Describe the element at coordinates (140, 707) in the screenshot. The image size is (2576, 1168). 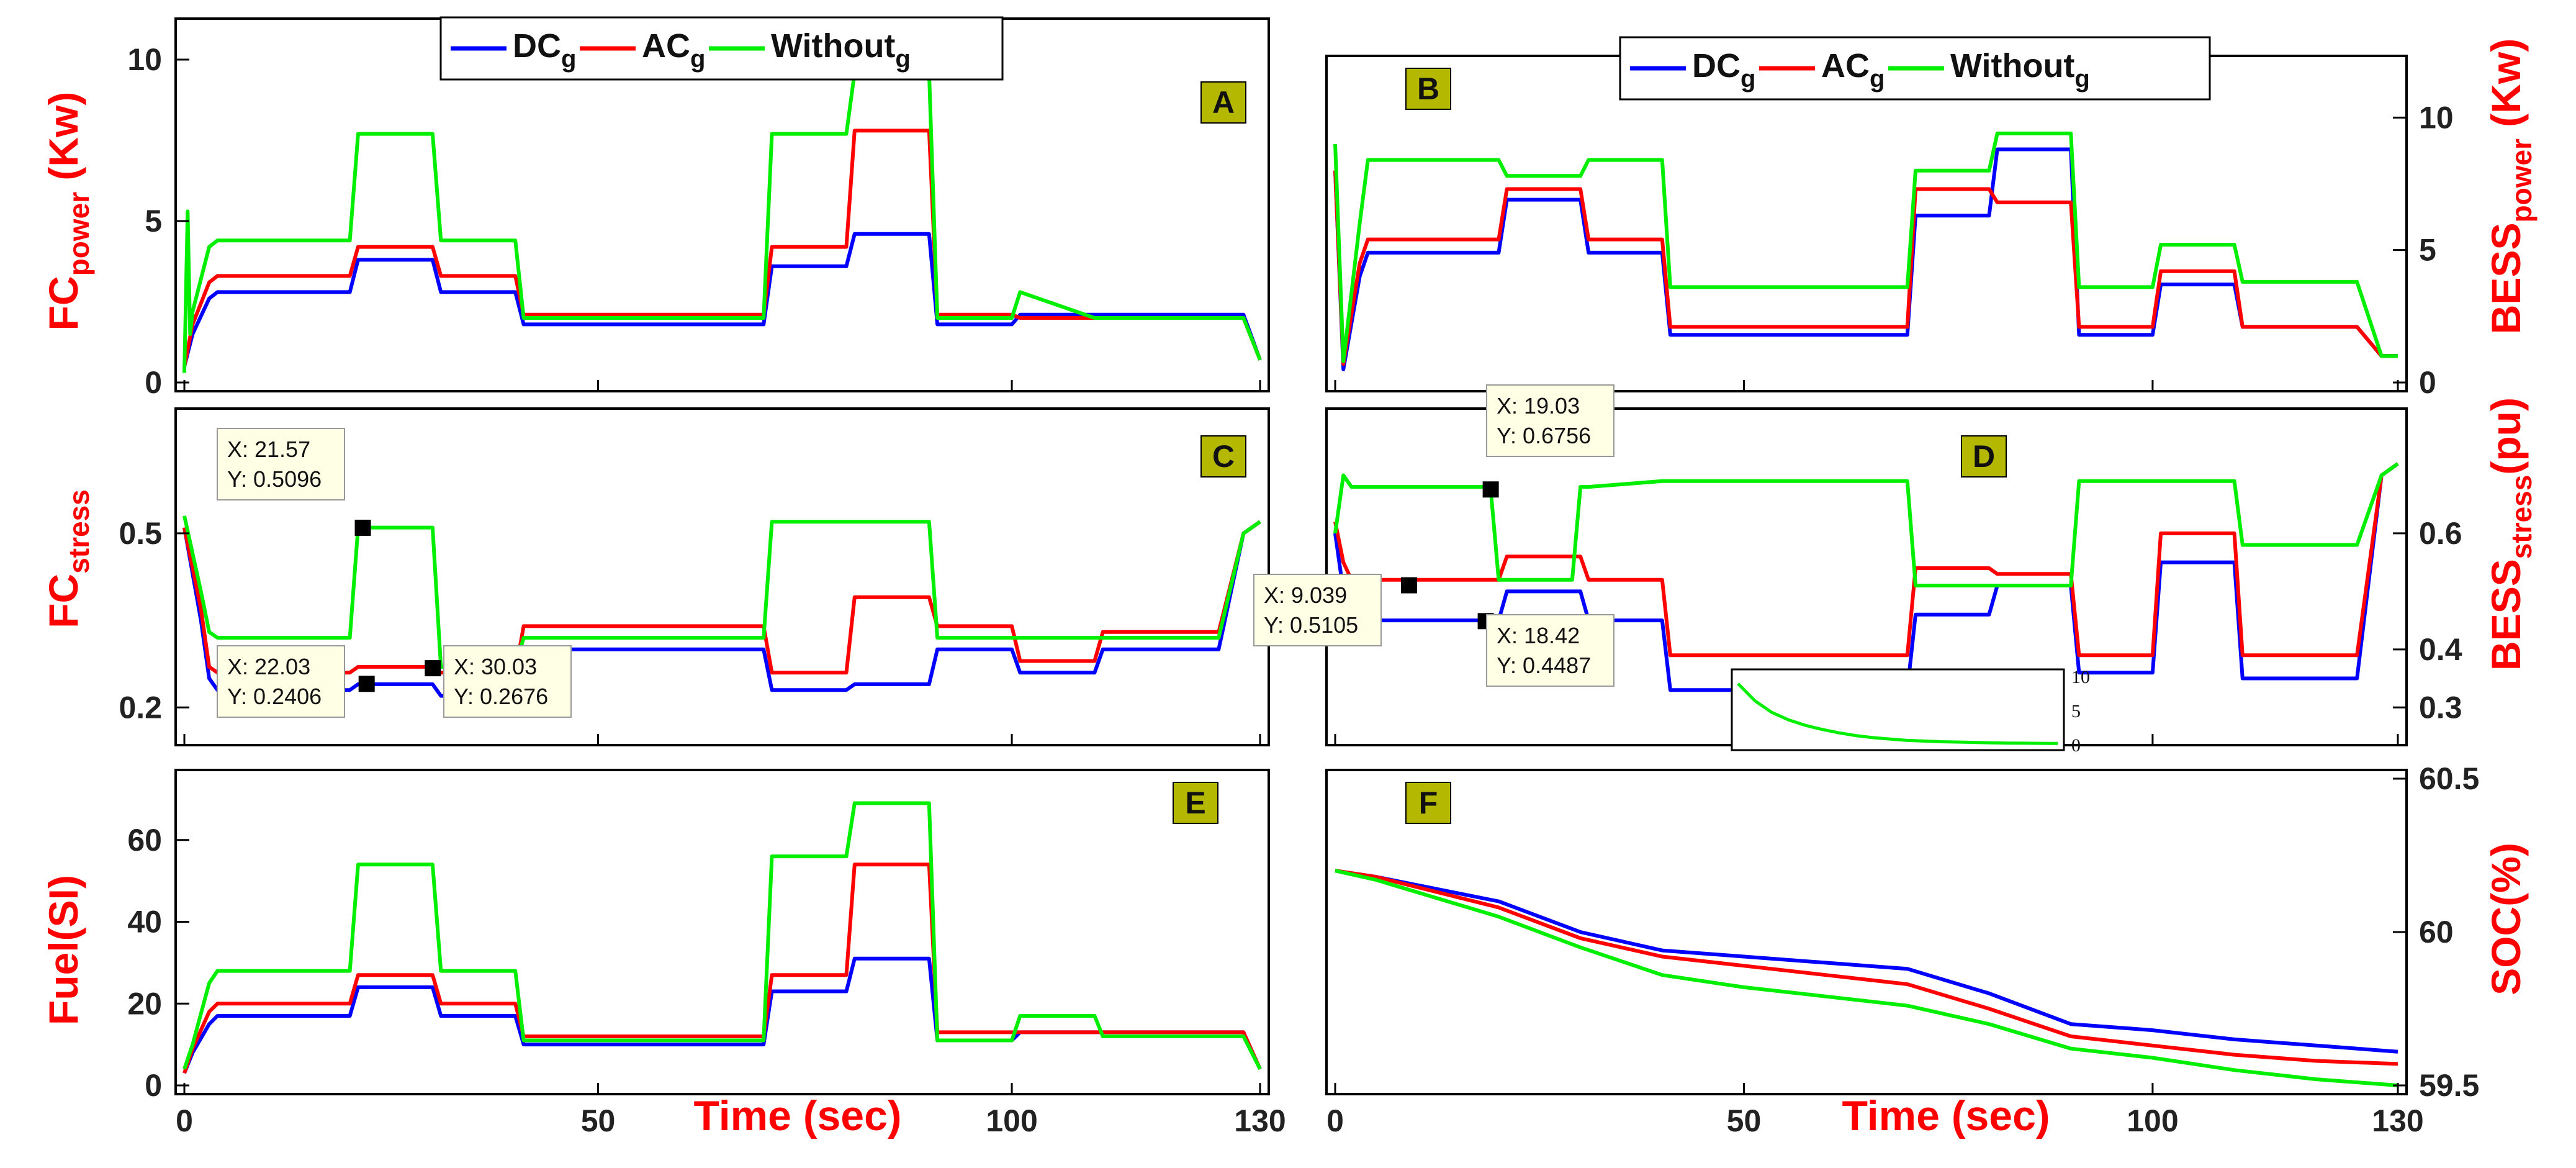
I see `ytick-label: 0.2` at that location.